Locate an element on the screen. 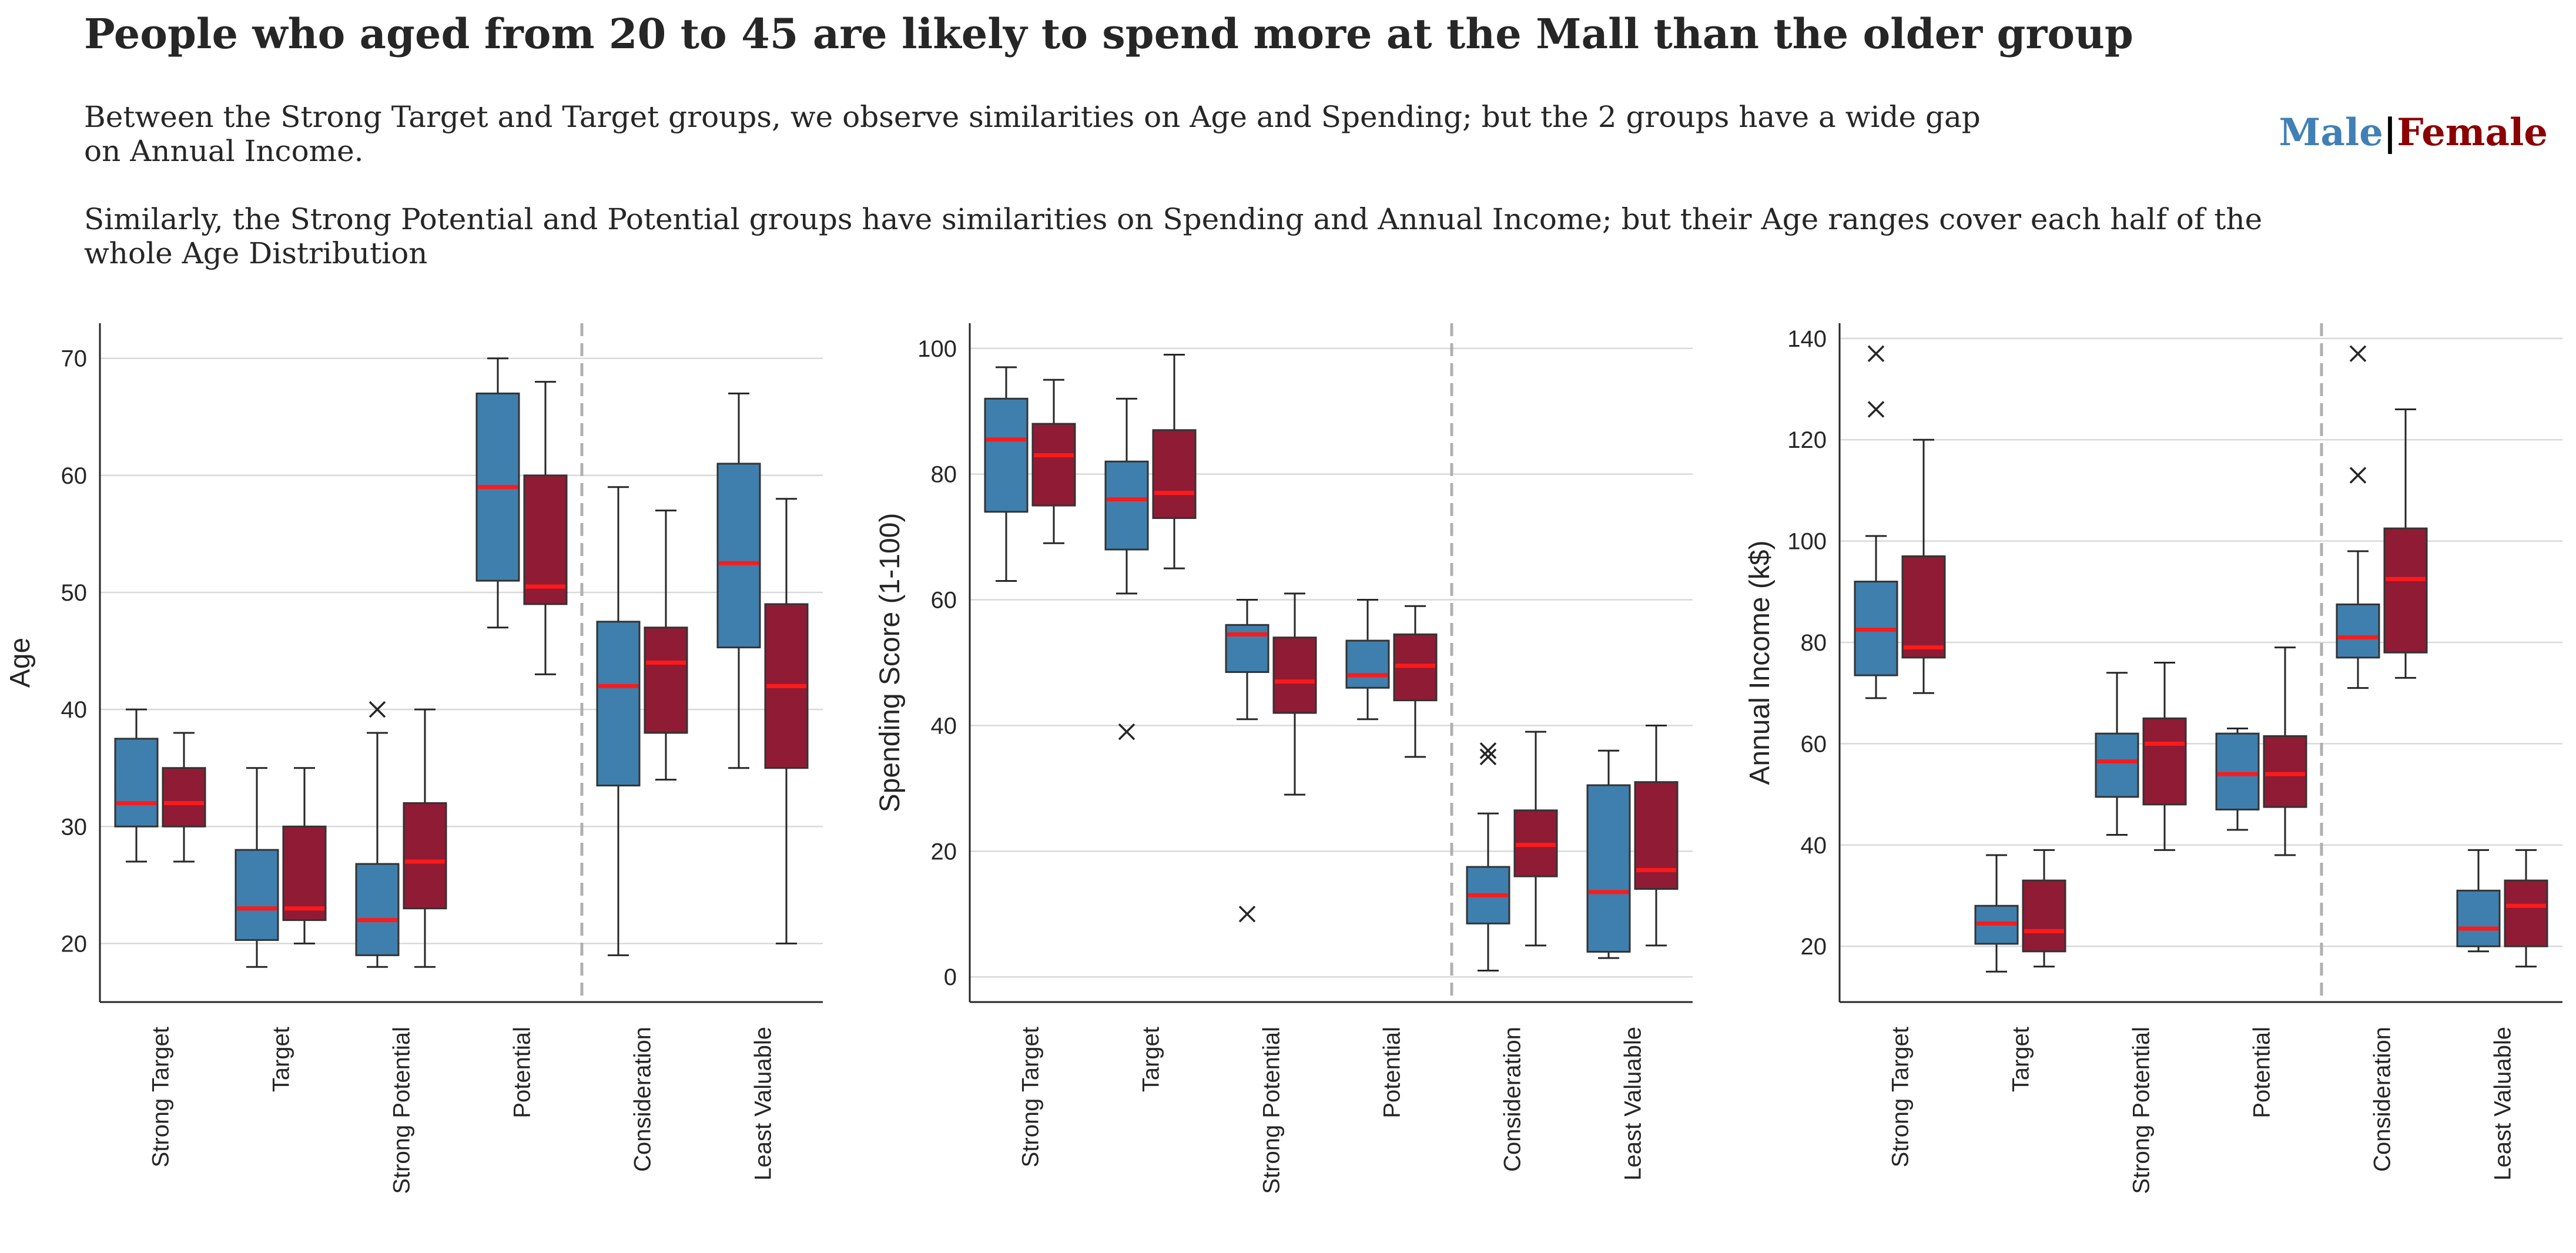 The width and height of the screenshot is (2576, 1253). x-tick-label: Target is located at coordinates (2021, 1059).